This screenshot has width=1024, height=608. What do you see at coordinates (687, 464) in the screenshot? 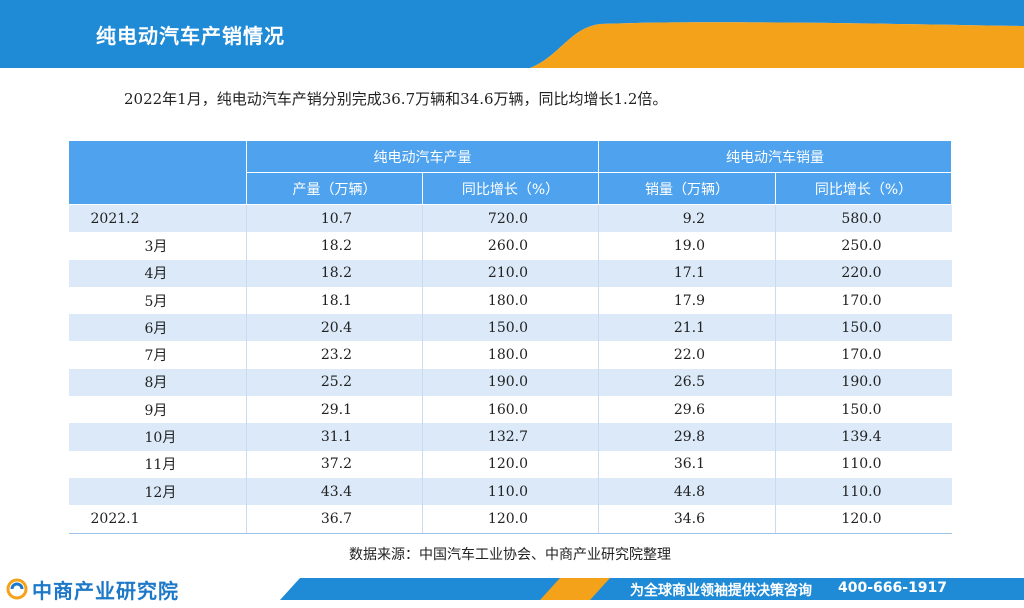
I see `sales-volume-cell: 36.1` at bounding box center [687, 464].